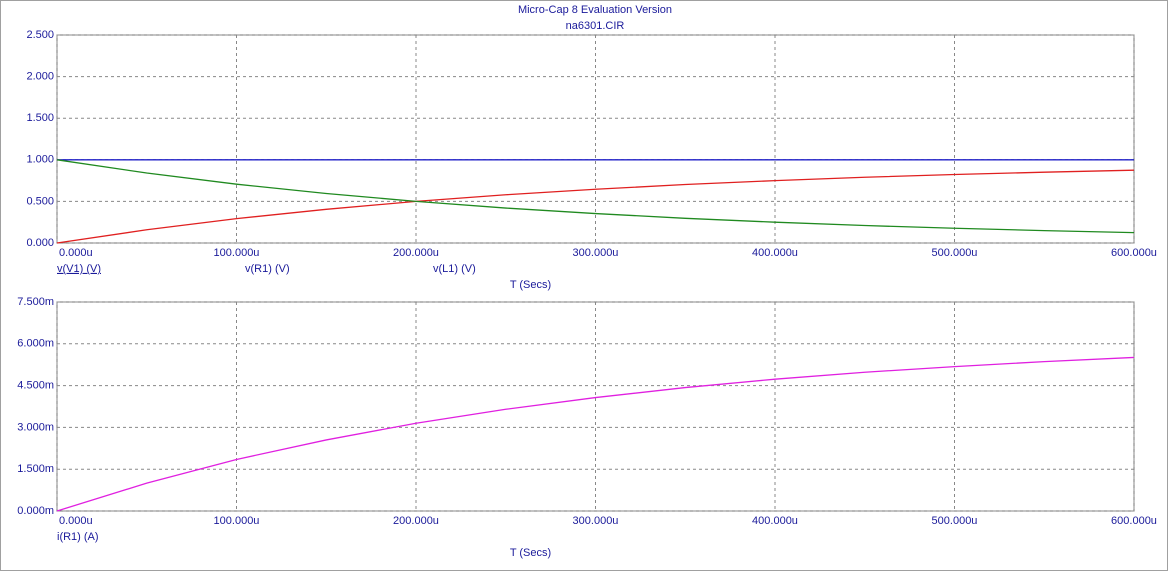  Describe the element at coordinates (35, 511) in the screenshot. I see `y-tick-label: 0.000m` at that location.